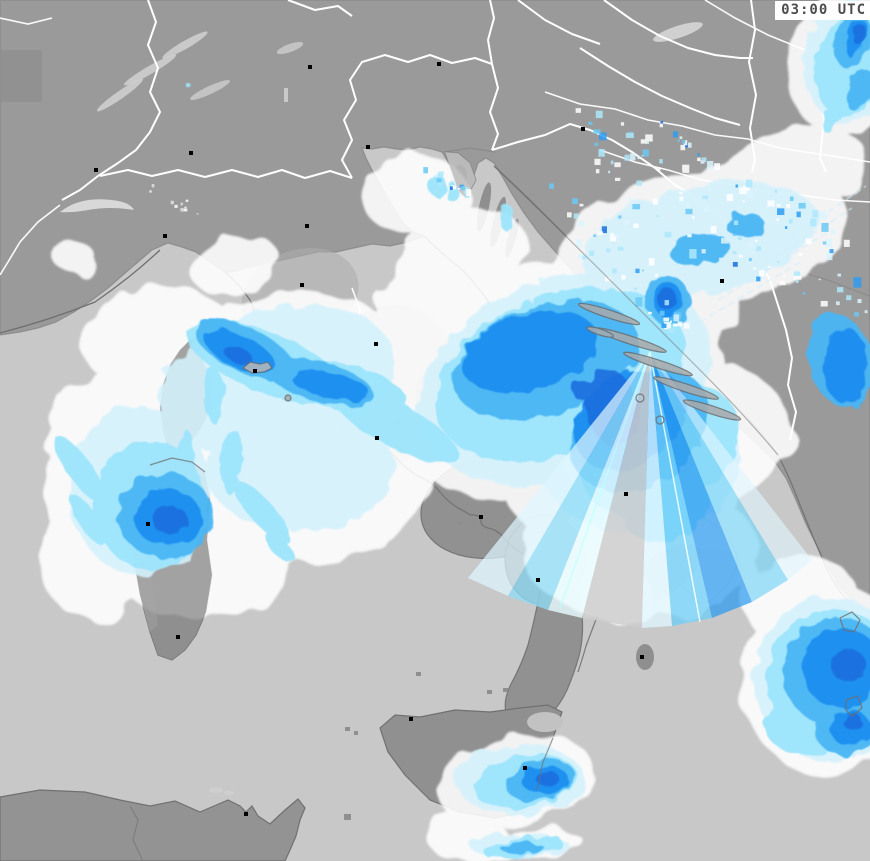 This screenshot has width=870, height=861. Describe the element at coordinates (136, 833) in the screenshot. I see `algeria-tunisia-border` at that location.